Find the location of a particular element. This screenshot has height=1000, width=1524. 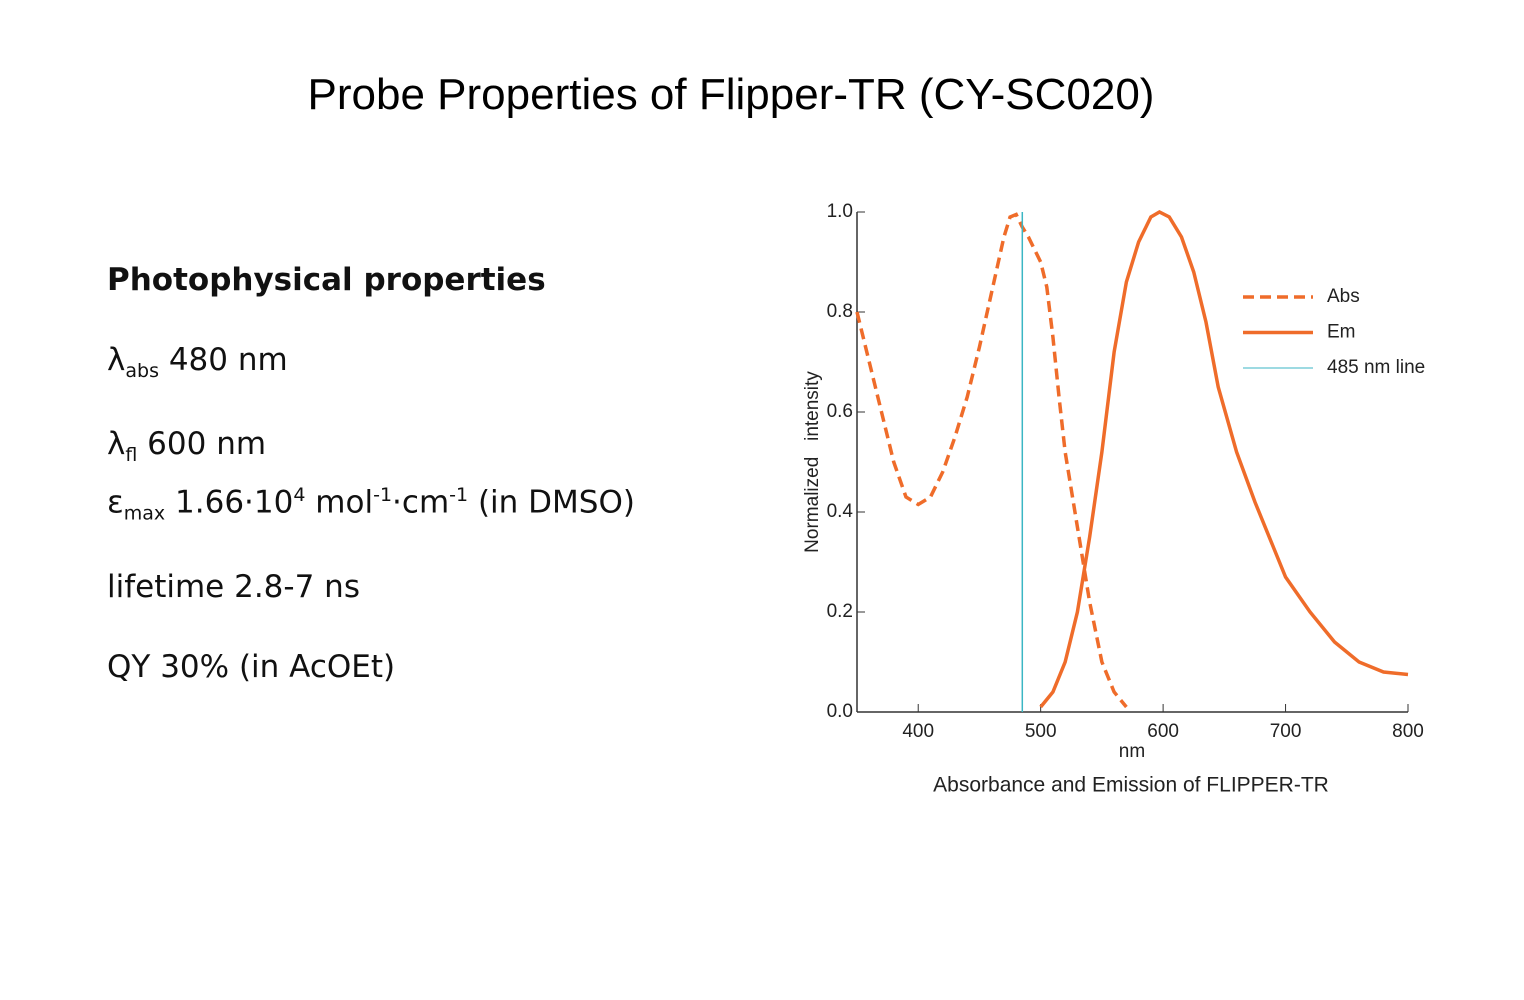

x-tick-label: 700 is located at coordinates (1286, 731).